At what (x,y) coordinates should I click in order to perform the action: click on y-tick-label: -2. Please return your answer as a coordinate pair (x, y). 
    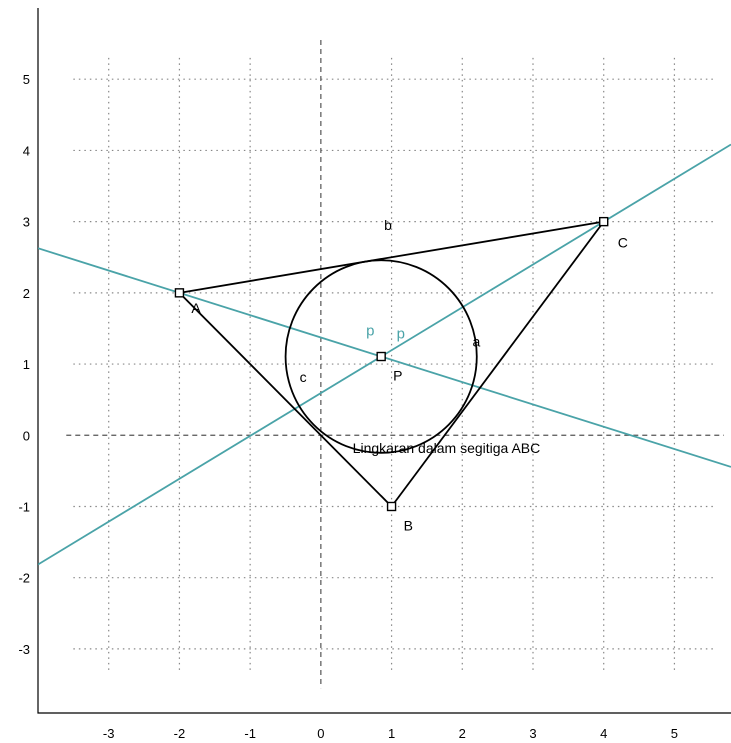
    Looking at the image, I should click on (24, 578).